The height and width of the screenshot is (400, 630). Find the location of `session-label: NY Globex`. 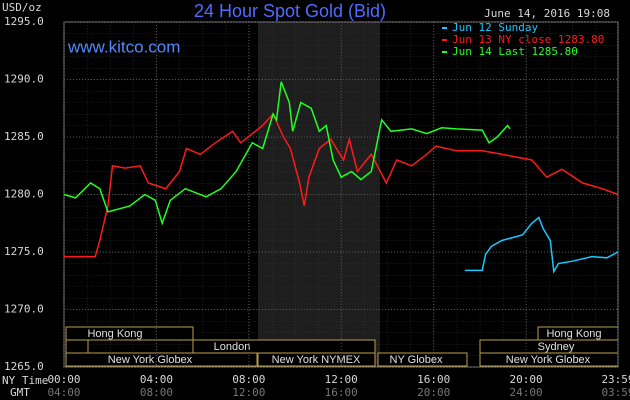

session-label: NY Globex is located at coordinates (416, 360).